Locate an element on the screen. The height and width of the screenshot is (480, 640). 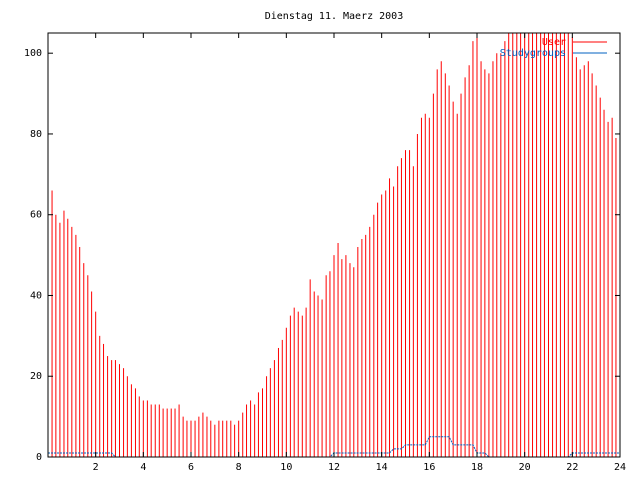
x-tick-label: 10 is located at coordinates (286, 467).